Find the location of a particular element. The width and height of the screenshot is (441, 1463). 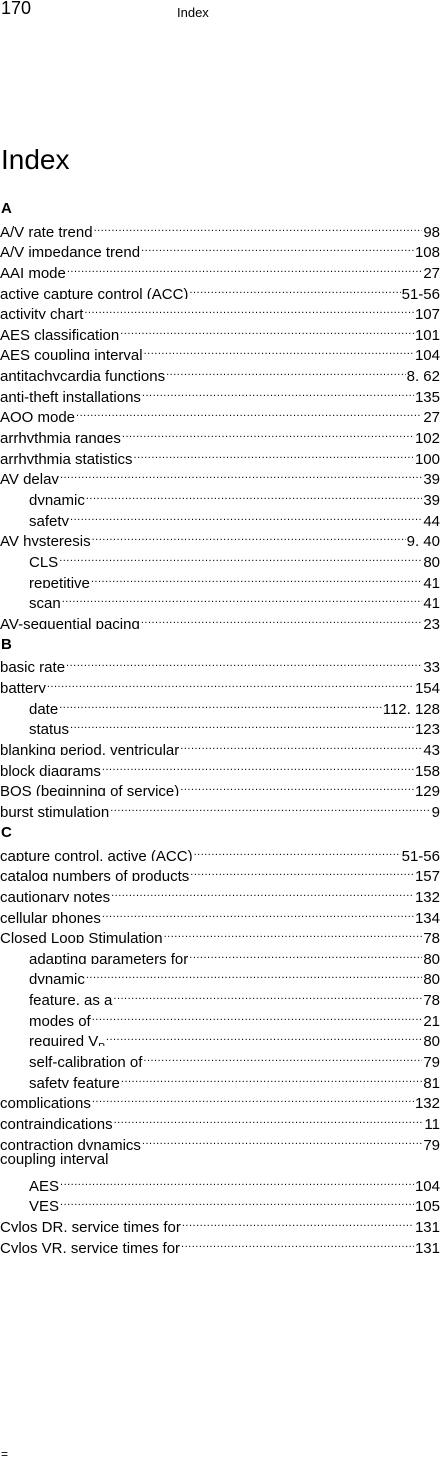

entry-term: arrhythmia ranges is located at coordinates (60, 436).